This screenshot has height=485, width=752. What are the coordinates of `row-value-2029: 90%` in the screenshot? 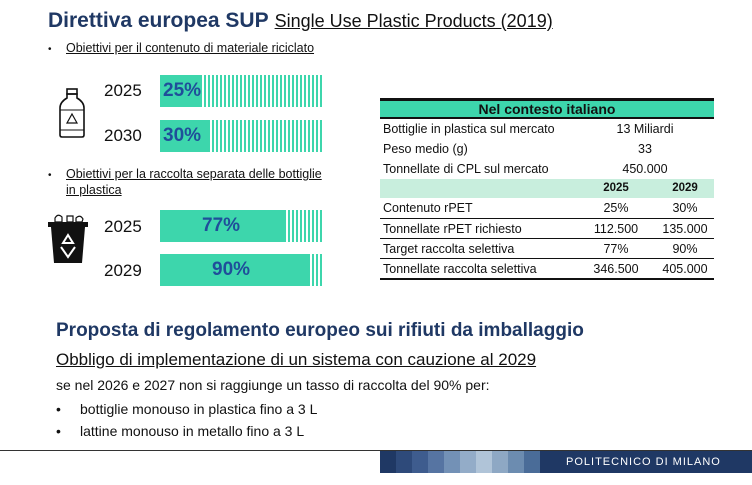 It's located at (685, 249).